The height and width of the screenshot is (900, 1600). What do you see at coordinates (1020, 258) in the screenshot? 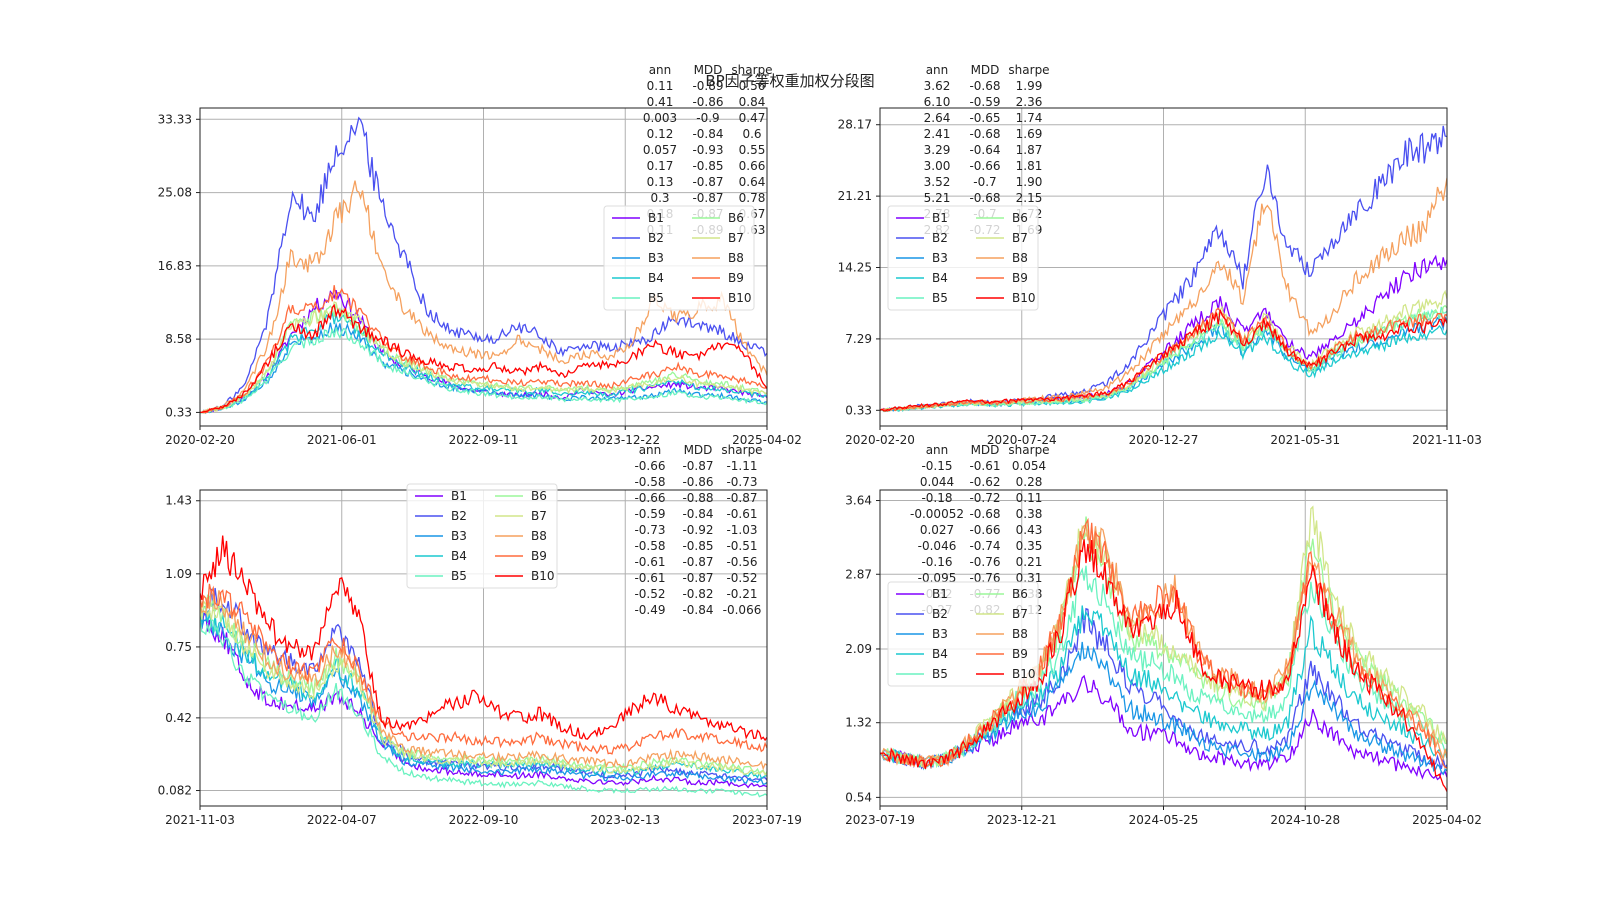
I see `legend-label-B8: B8` at bounding box center [1020, 258].